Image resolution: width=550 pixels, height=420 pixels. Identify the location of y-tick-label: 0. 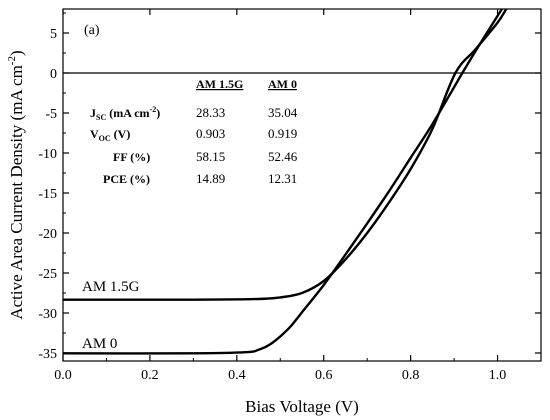
(53, 74).